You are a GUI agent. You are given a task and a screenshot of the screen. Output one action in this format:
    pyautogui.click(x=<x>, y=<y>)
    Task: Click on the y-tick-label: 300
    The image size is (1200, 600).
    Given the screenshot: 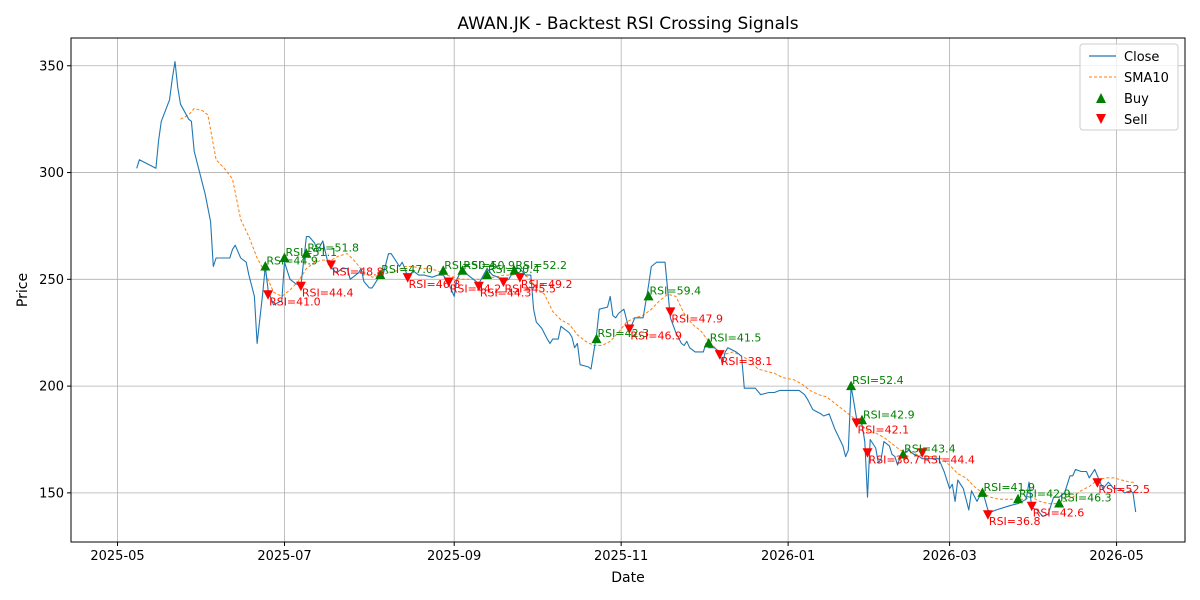 What is the action you would take?
    pyautogui.click(x=51, y=173)
    